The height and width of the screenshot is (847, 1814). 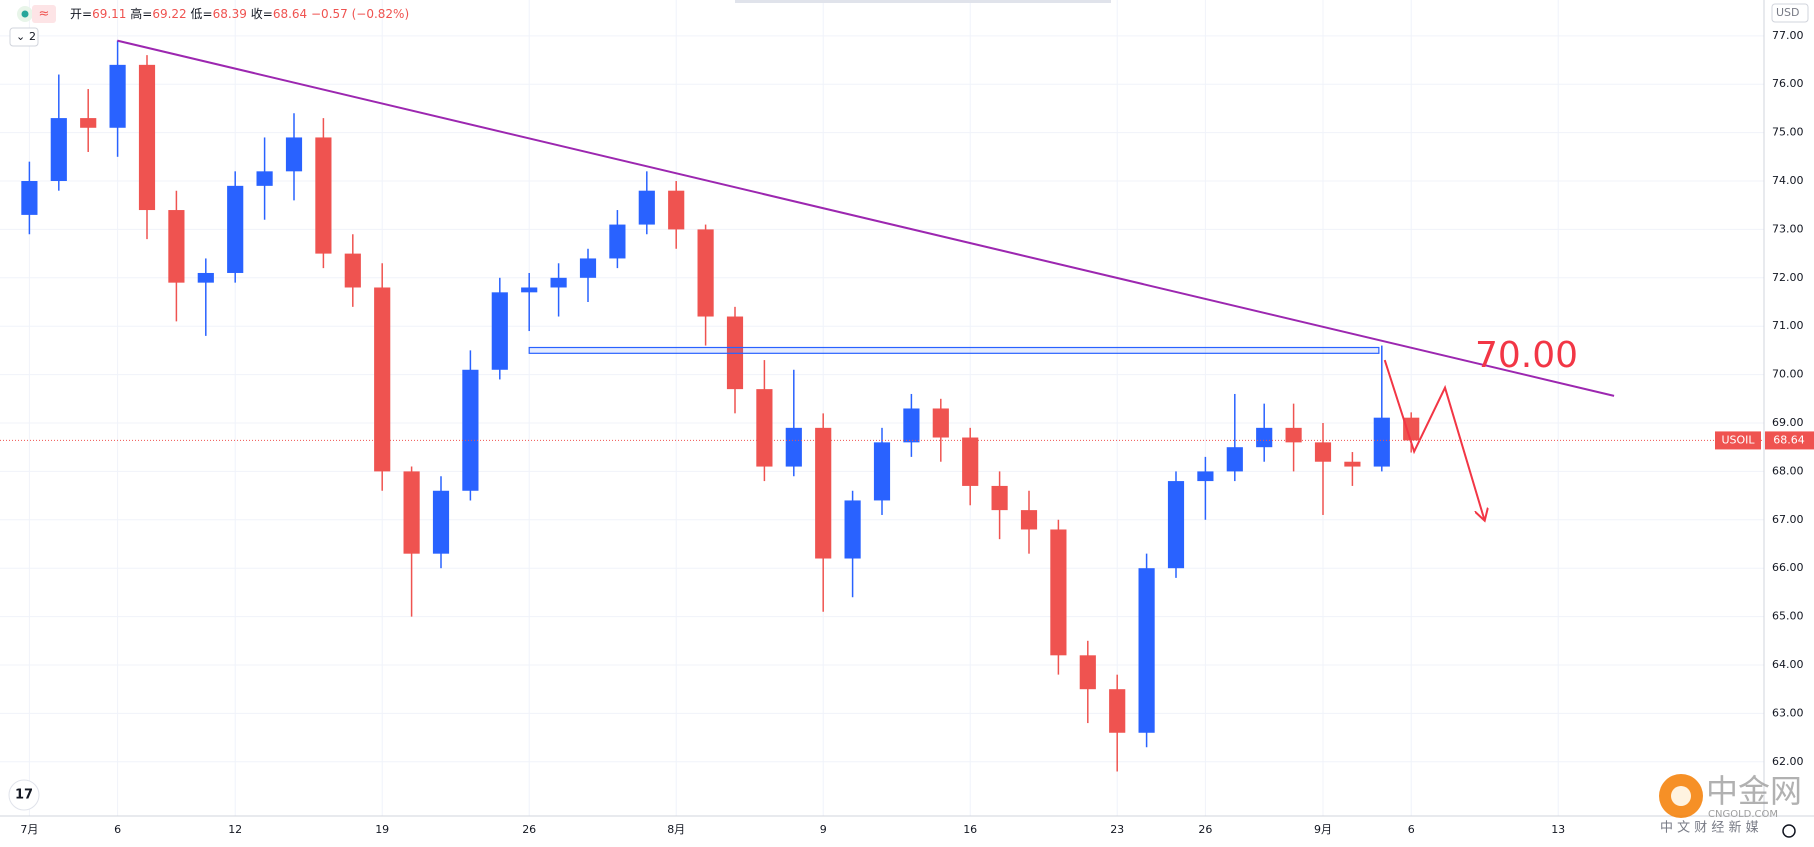 I want to click on open-label: 开=, so click(x=81, y=14).